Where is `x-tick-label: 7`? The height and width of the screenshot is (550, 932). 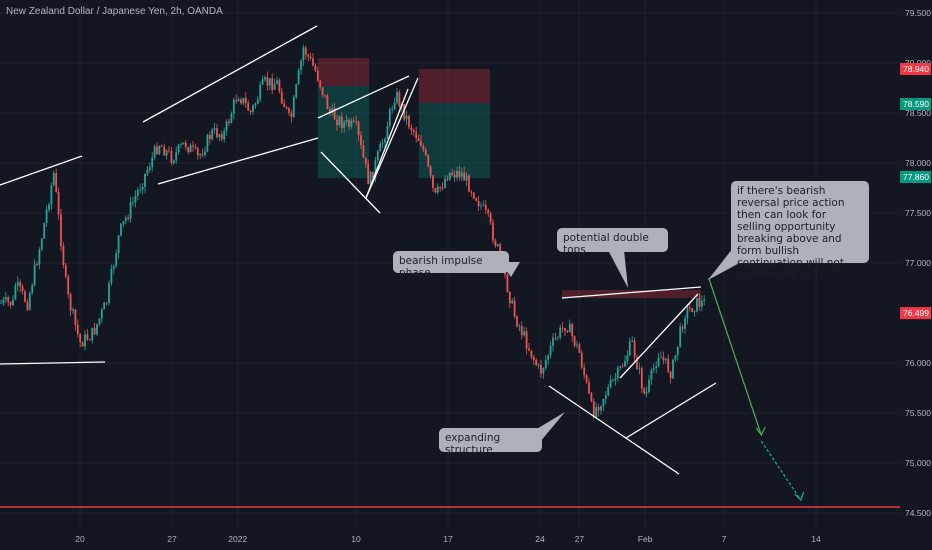
x-tick-label: 7 is located at coordinates (724, 539).